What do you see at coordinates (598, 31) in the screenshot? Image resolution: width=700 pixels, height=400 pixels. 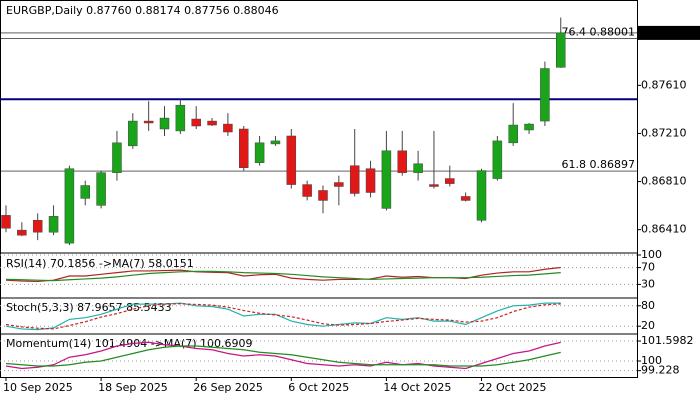 I see `fibo-label: 76.4 0.88001` at bounding box center [598, 31].